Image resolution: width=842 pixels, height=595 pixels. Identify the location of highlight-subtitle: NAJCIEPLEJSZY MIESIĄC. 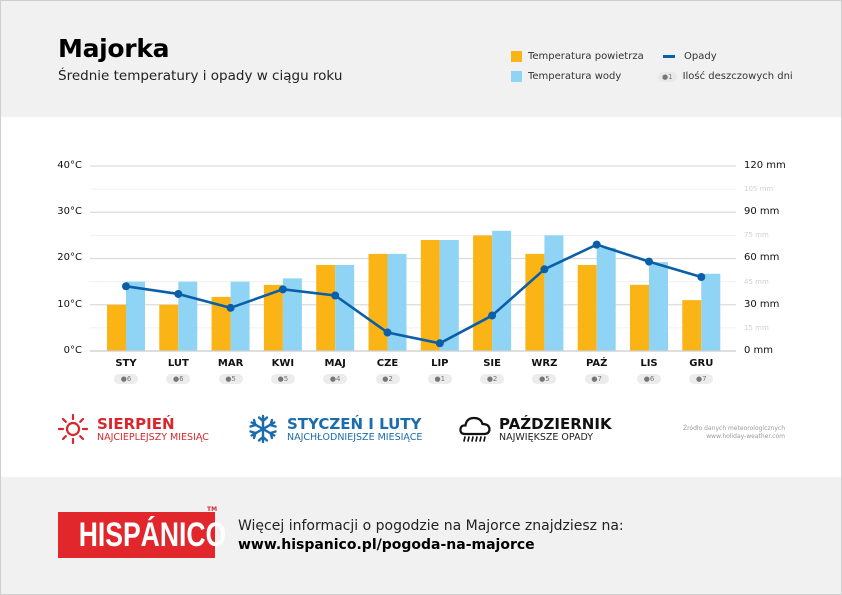
(153, 437).